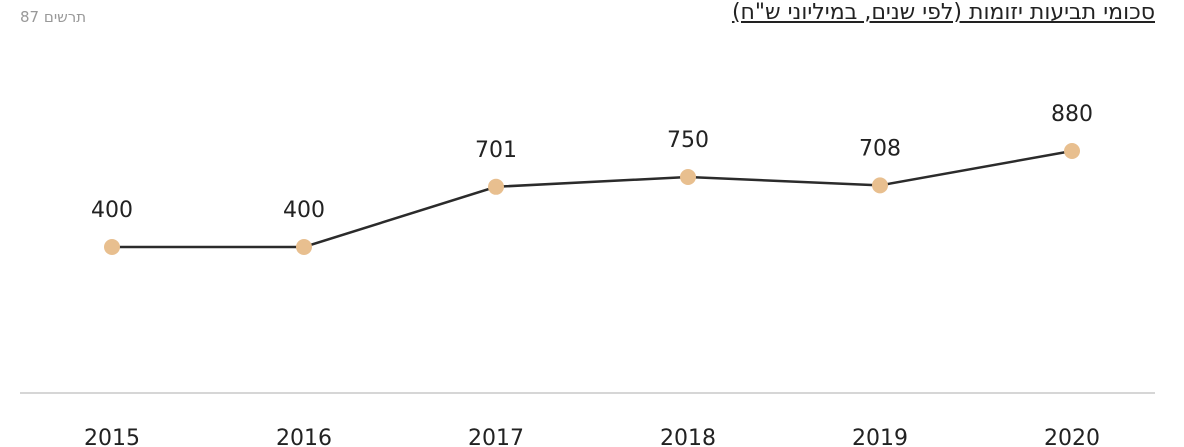 This screenshot has width=1184, height=447. Describe the element at coordinates (112, 436) in the screenshot. I see `x-tick-label: 2015` at that location.